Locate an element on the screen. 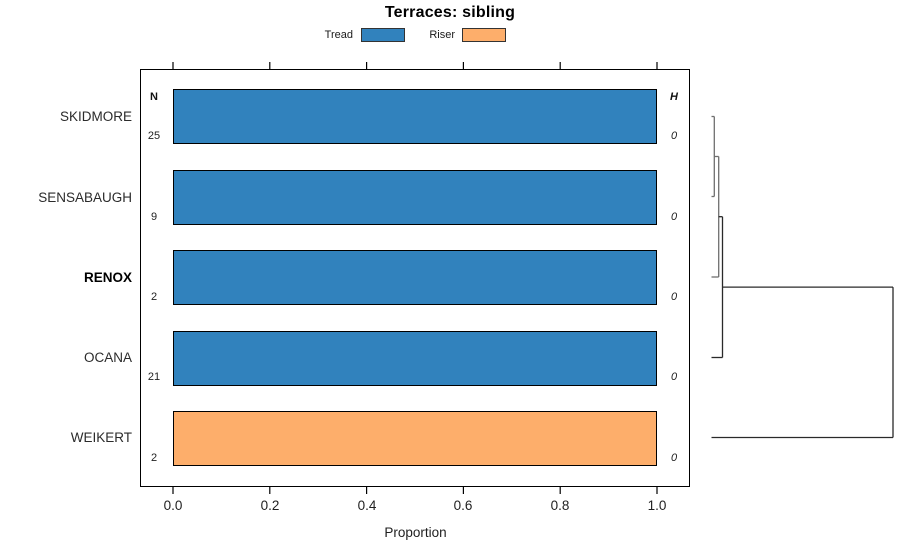  n-column-header: N is located at coordinates (154, 97).